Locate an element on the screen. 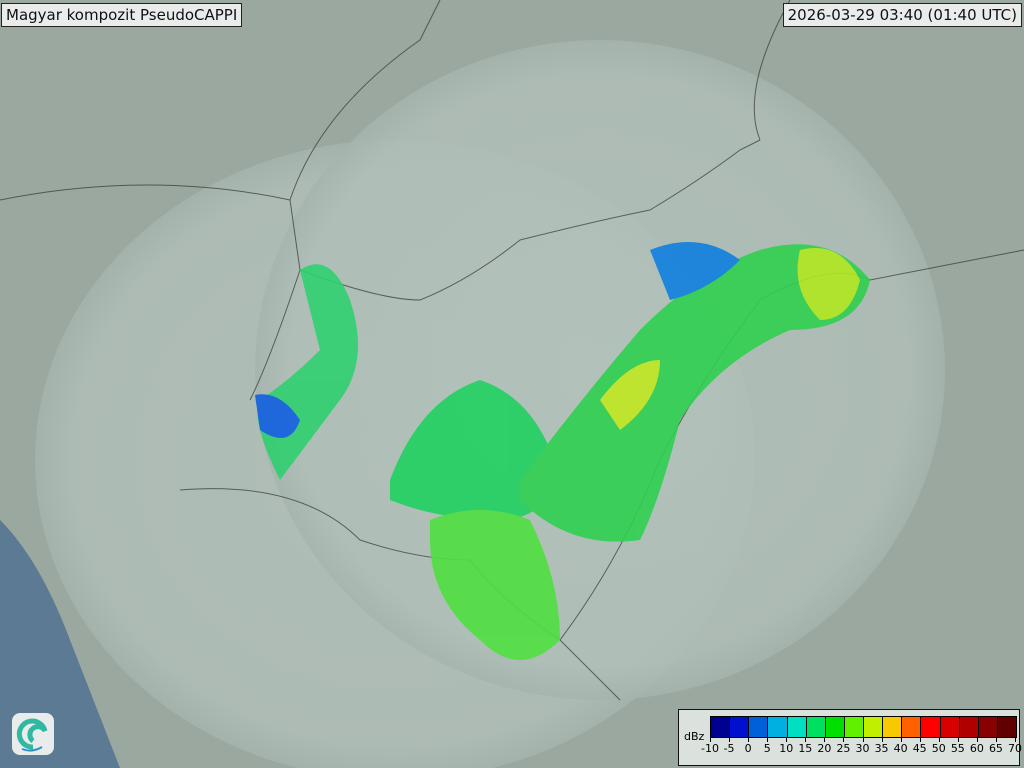 The width and height of the screenshot is (1024, 768). tick-label: 70 is located at coordinates (1015, 748).